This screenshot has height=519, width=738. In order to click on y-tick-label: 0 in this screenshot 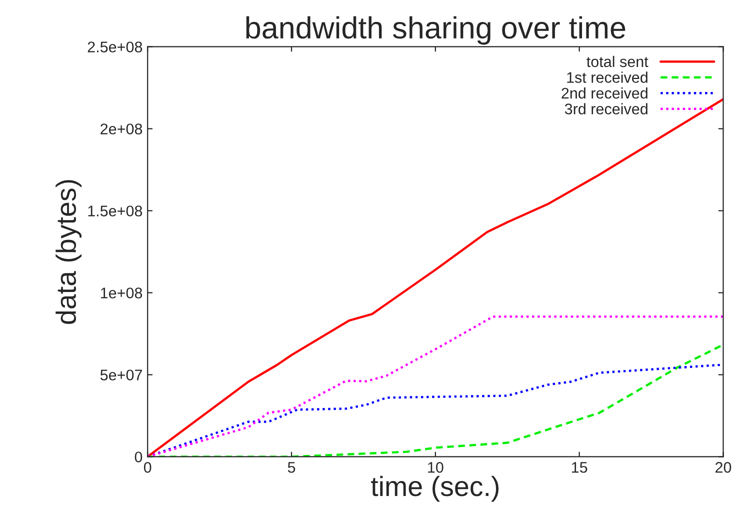, I will do `click(138, 457)`.